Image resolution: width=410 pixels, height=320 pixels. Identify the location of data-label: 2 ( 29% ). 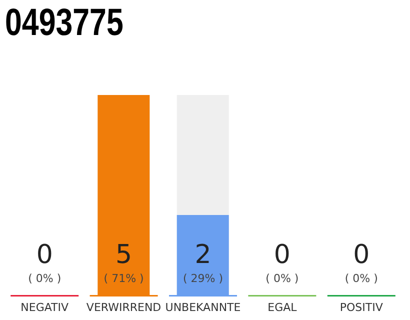
(203, 262).